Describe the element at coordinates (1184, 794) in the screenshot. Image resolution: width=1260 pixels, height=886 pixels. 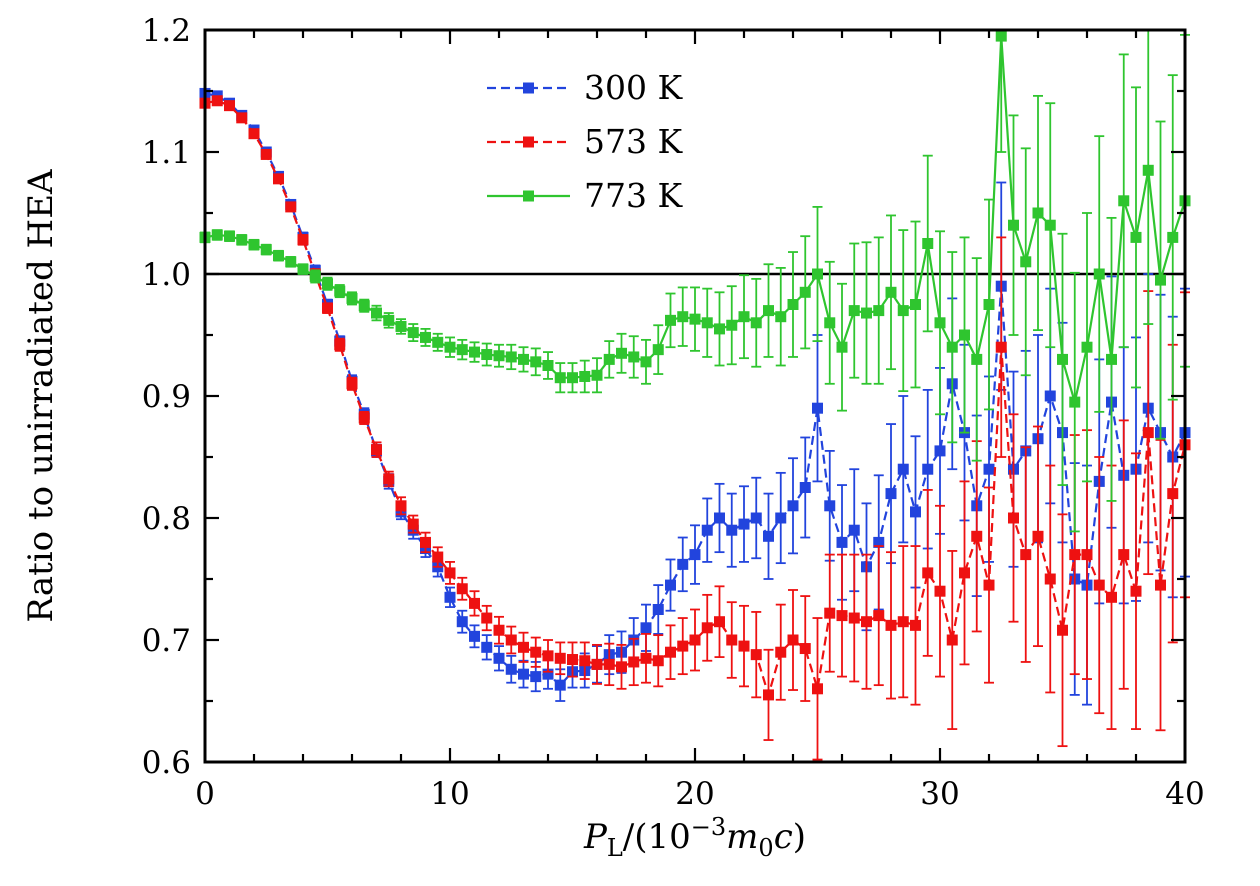
I see `x-tick-label: 40` at that location.